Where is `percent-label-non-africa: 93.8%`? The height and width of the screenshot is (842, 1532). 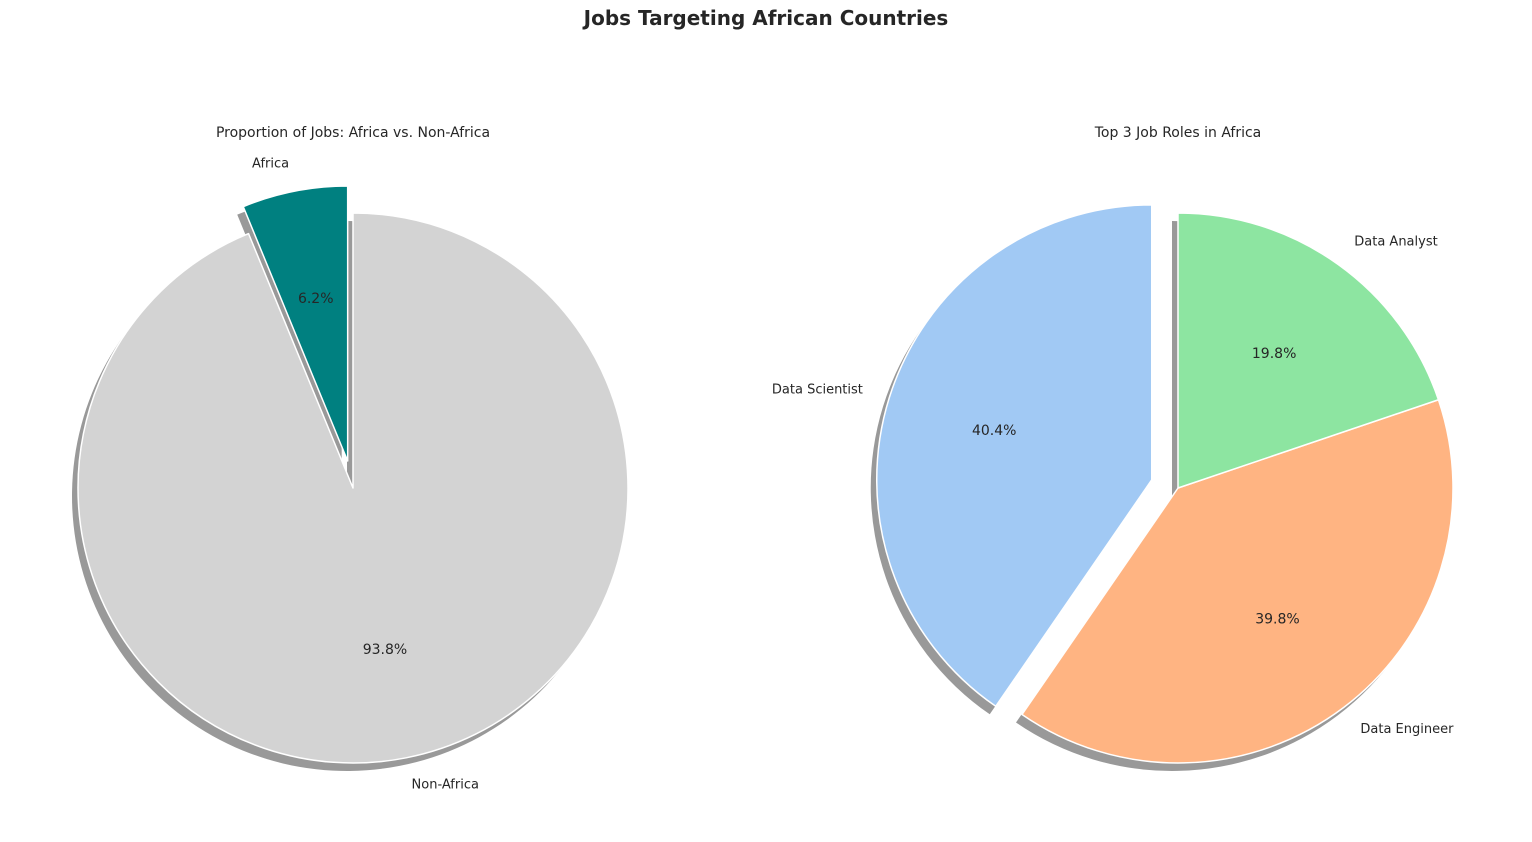 percent-label-non-africa: 93.8% is located at coordinates (385, 650).